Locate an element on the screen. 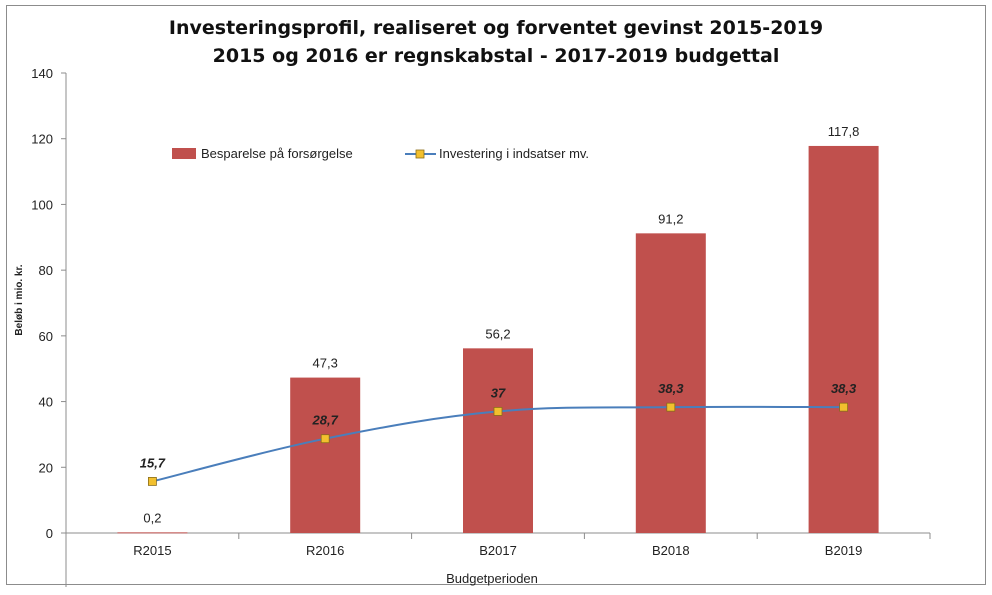 This screenshot has width=992, height=595. y-tick-label: 20 is located at coordinates (46, 467).